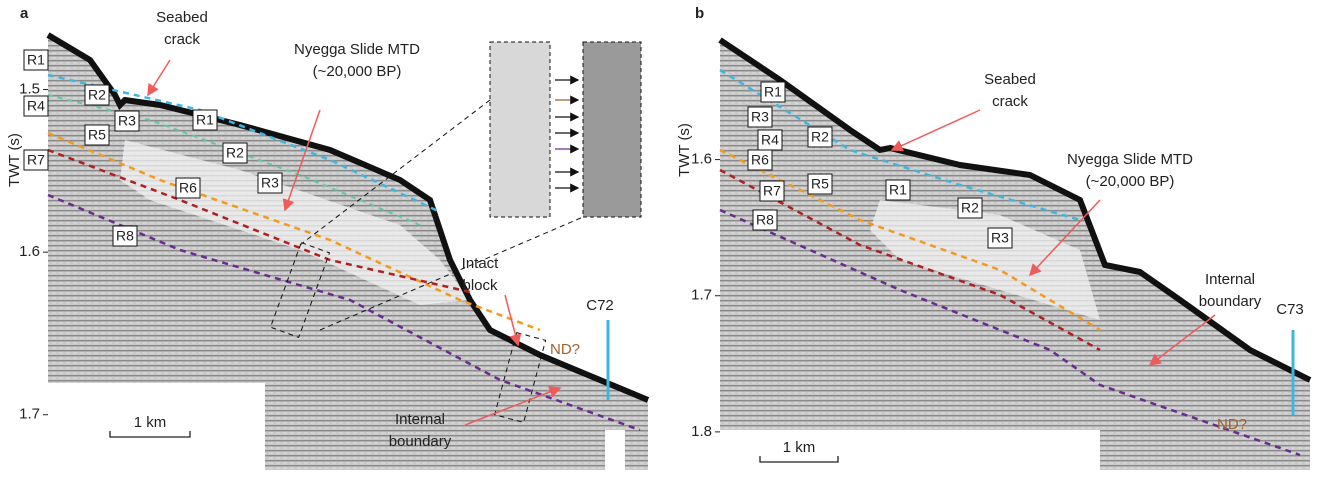  What do you see at coordinates (24, 13) in the screenshot?
I see `panel-label: a` at bounding box center [24, 13].